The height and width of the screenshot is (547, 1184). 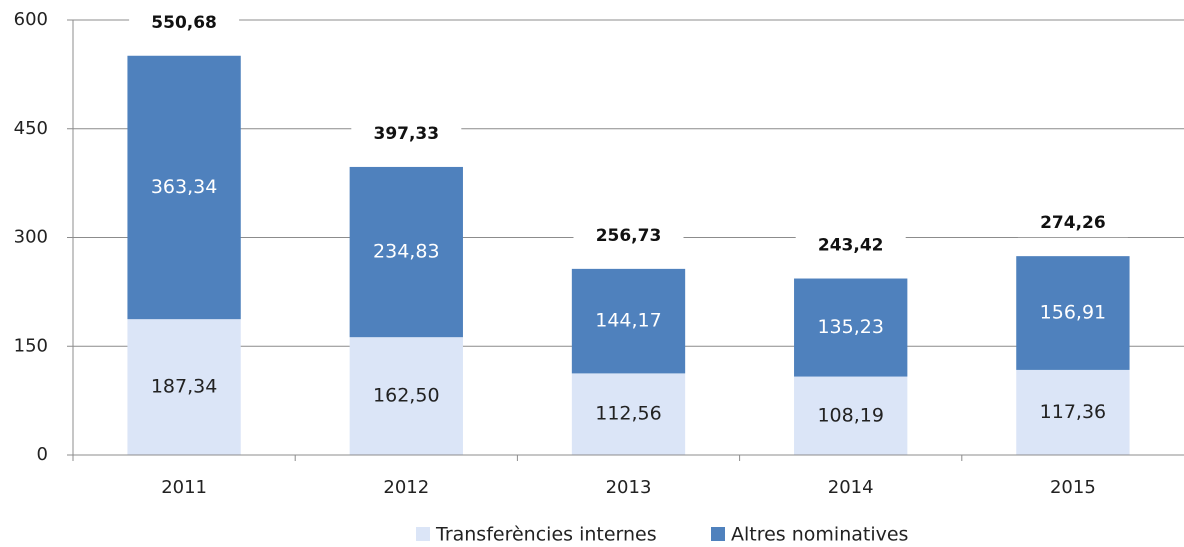 I want to click on y-tick-label: 600, so click(x=31, y=19).